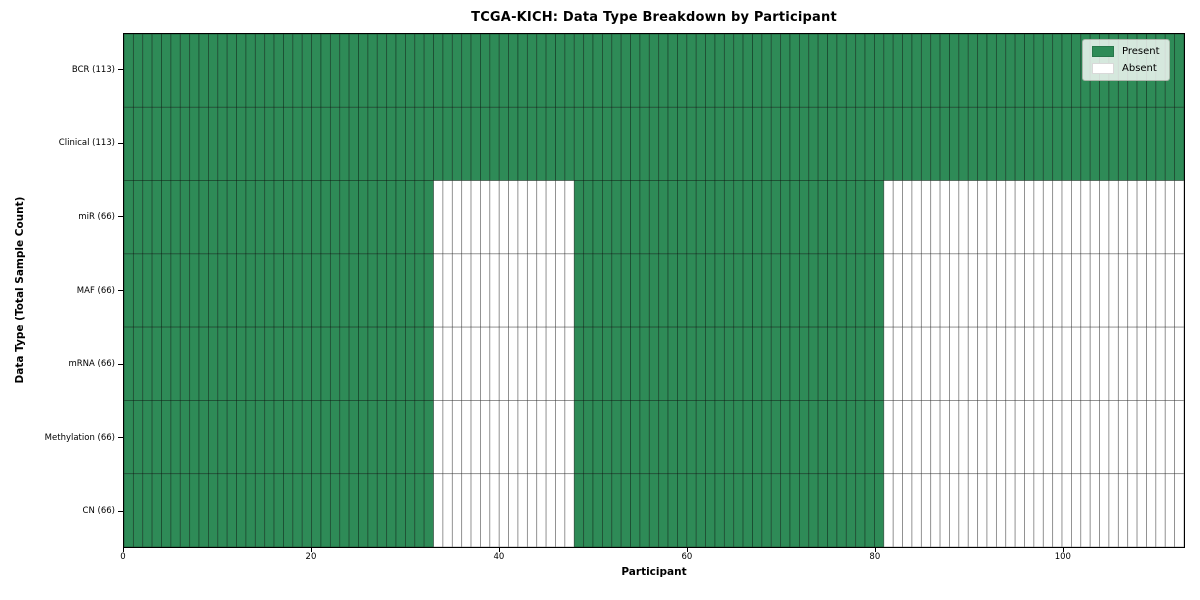  Describe the element at coordinates (499, 550) in the screenshot. I see `x-tick-mark` at that location.